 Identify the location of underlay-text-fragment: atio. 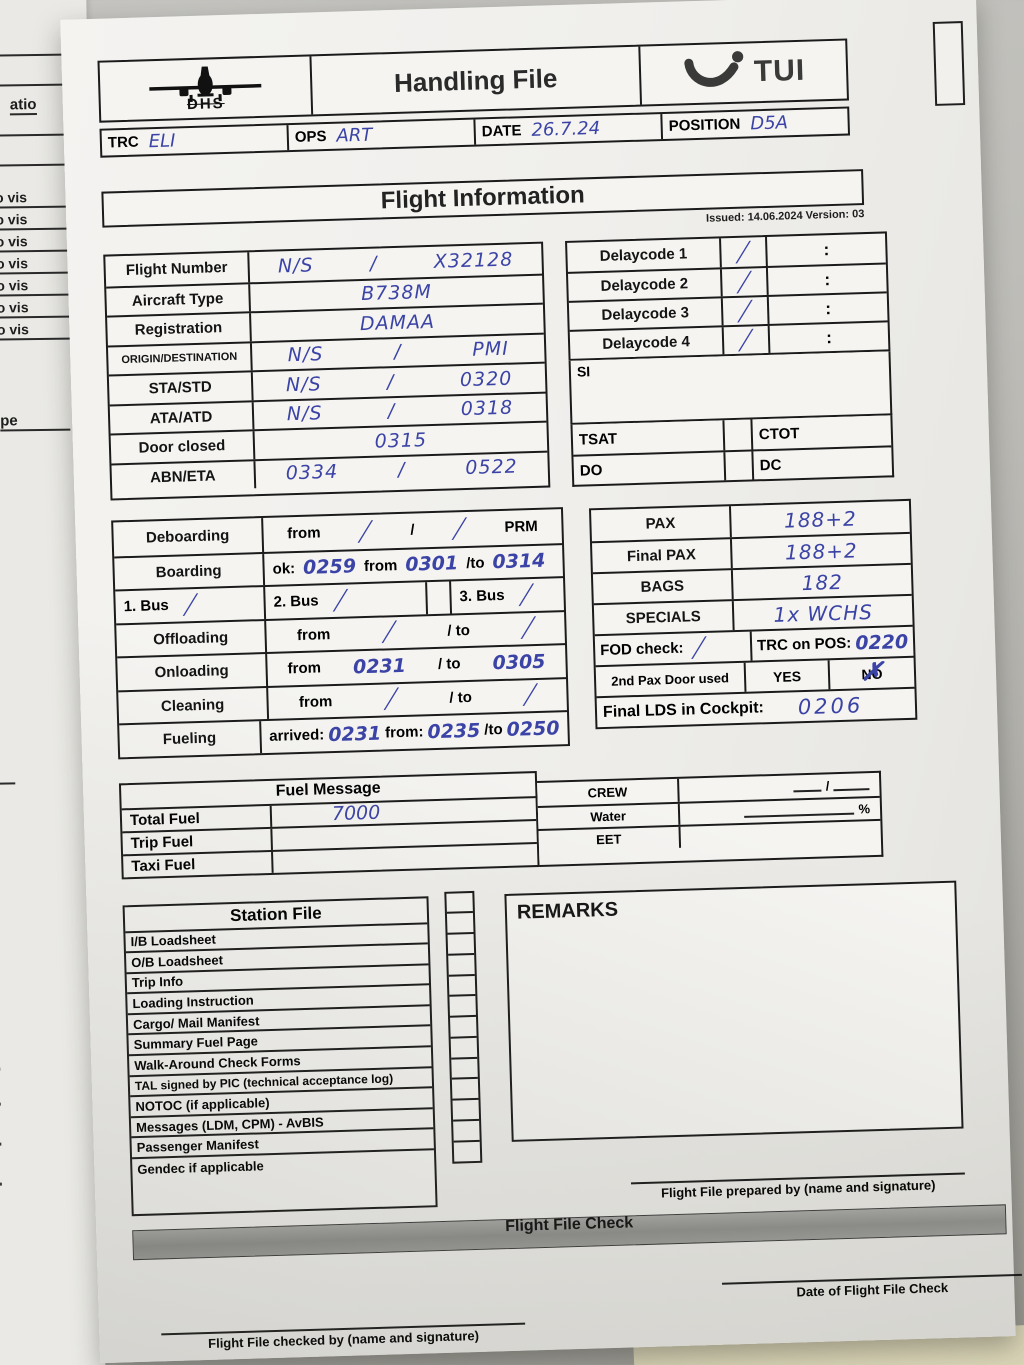
(23, 106).